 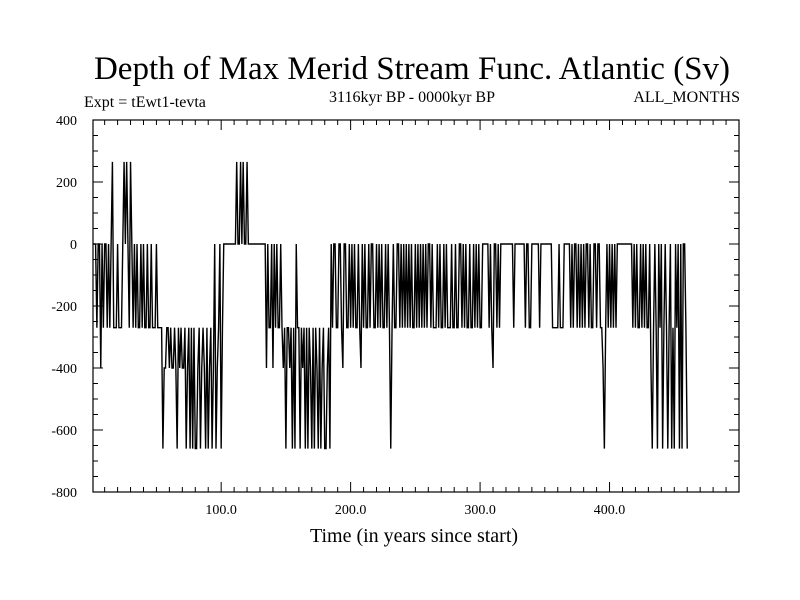 I want to click on y-tick-label: -400, so click(x=64, y=369).